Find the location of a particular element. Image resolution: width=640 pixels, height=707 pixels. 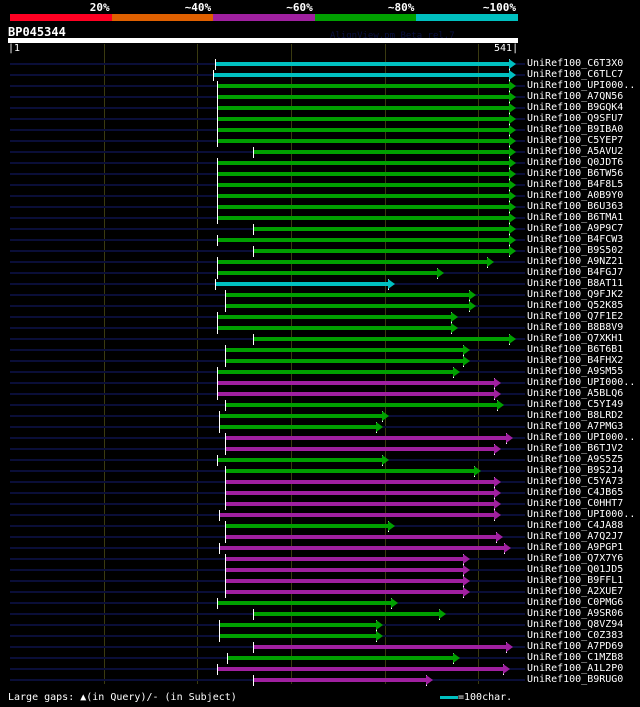

hit-row: UniRef100_B4FCW3 is located at coordinates (320, 240).